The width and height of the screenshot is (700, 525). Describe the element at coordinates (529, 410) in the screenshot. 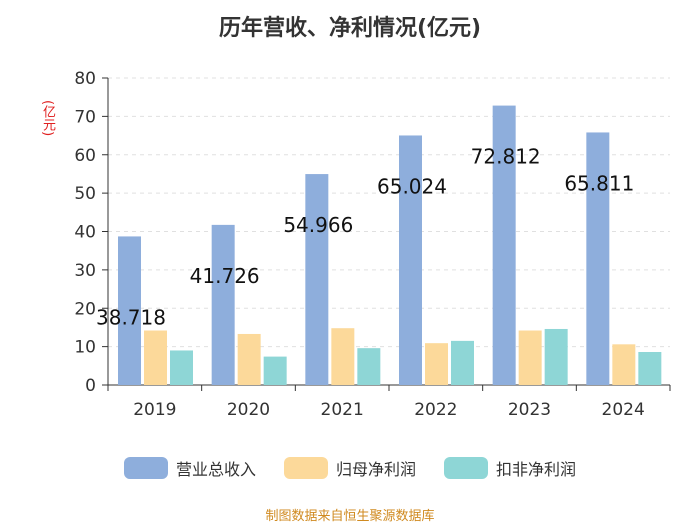

I see `x-tick-label: 2023` at that location.